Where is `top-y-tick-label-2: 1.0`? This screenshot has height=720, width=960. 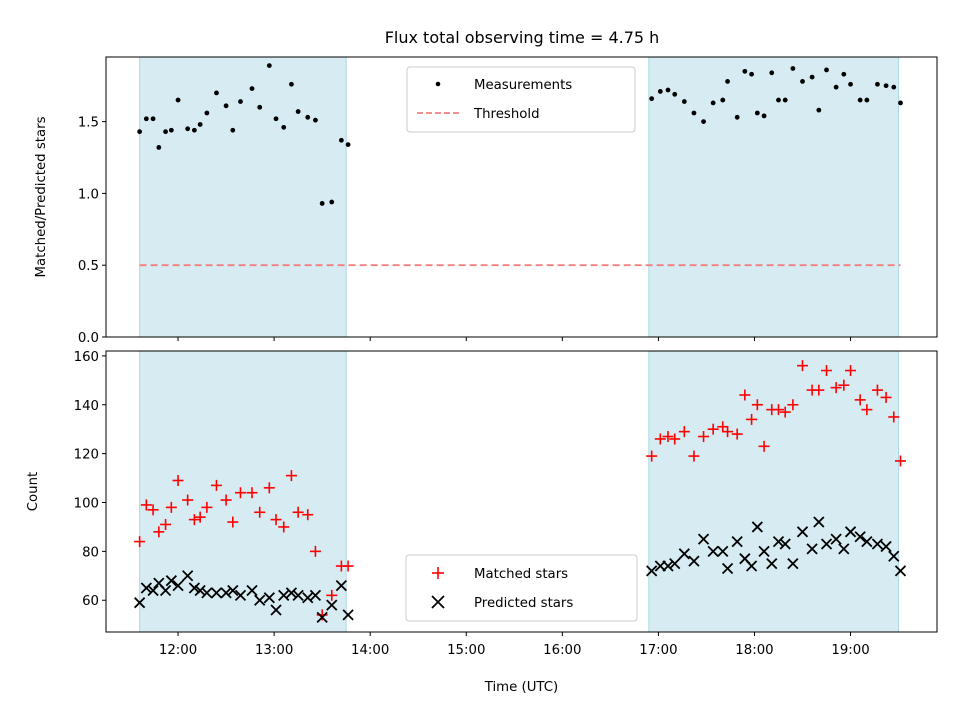
top-y-tick-label-2: 1.0 is located at coordinates (88, 194).